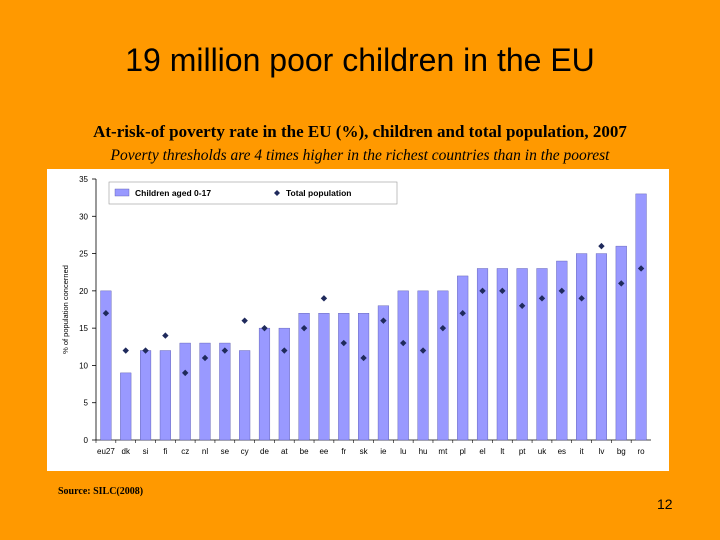 This screenshot has height=540, width=720. What do you see at coordinates (165, 335) in the screenshot?
I see `marker-fi` at bounding box center [165, 335].